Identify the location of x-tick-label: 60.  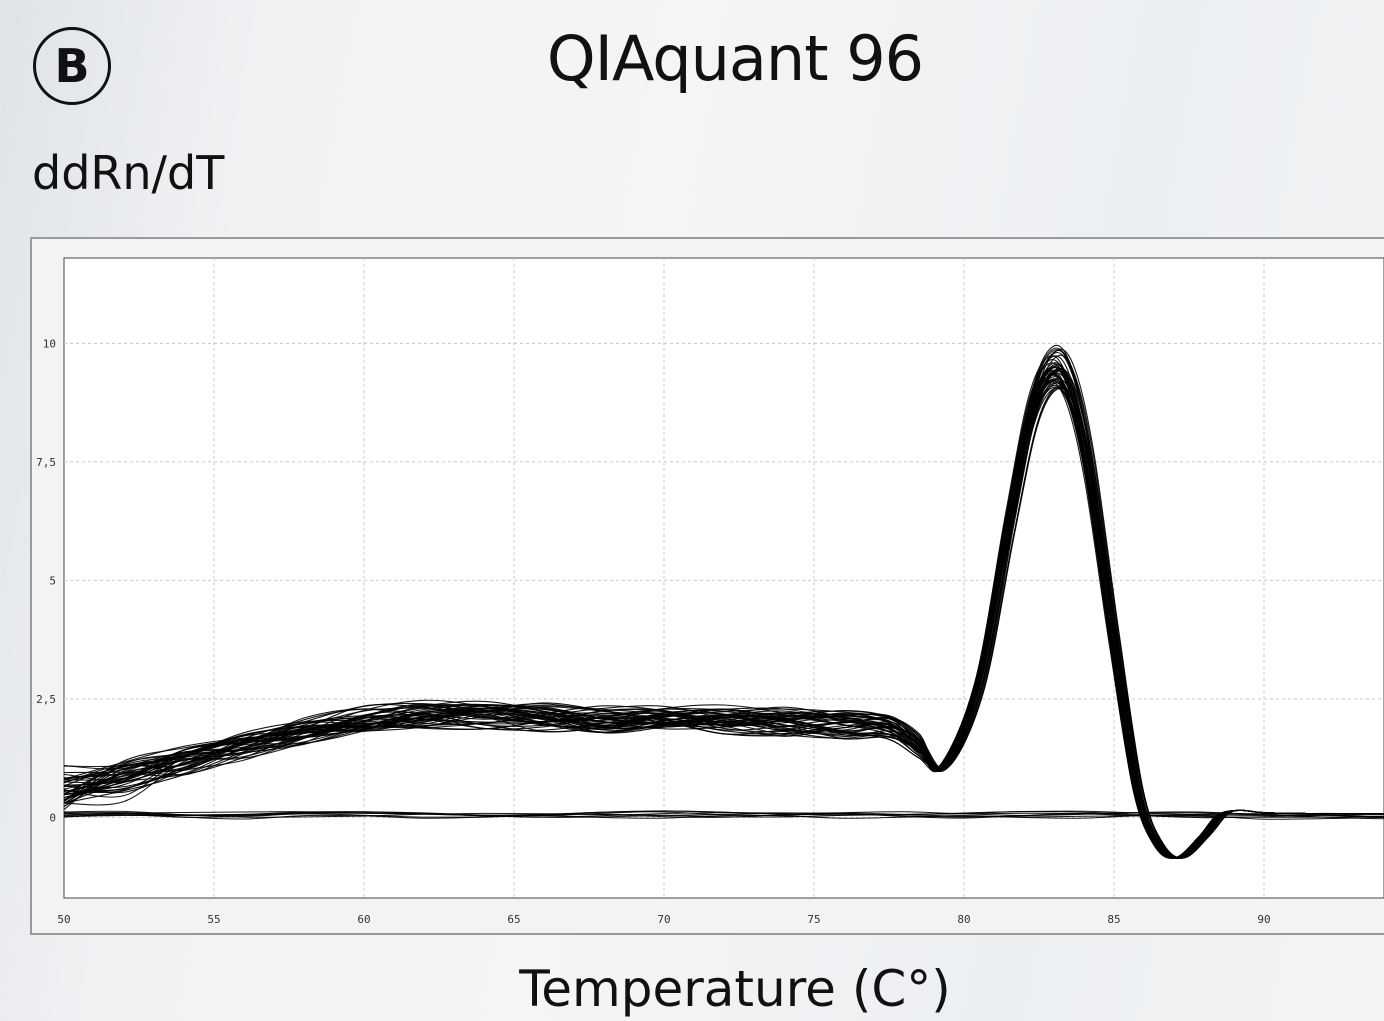
(363, 919).